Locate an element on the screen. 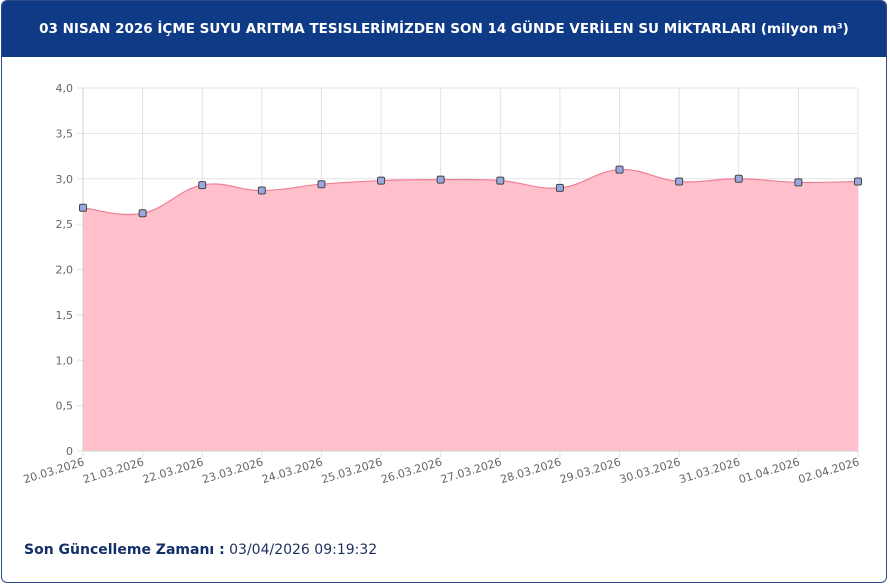  x-tick-label: 02.04.2026 is located at coordinates (829, 470).